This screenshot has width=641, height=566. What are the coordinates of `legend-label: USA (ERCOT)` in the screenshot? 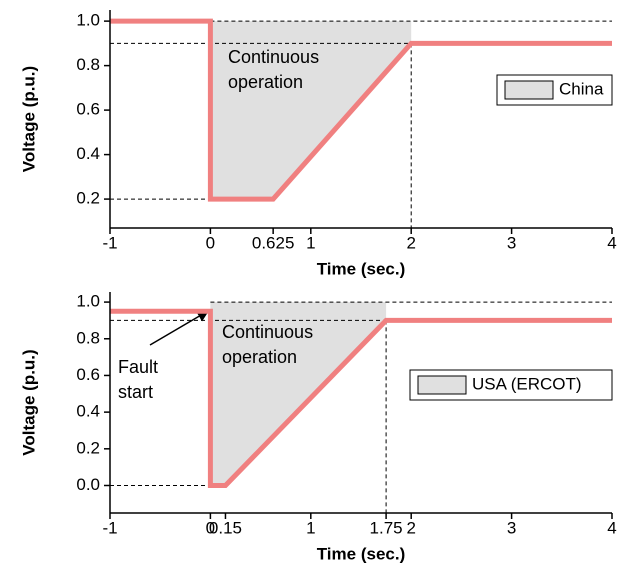 It's located at (527, 383).